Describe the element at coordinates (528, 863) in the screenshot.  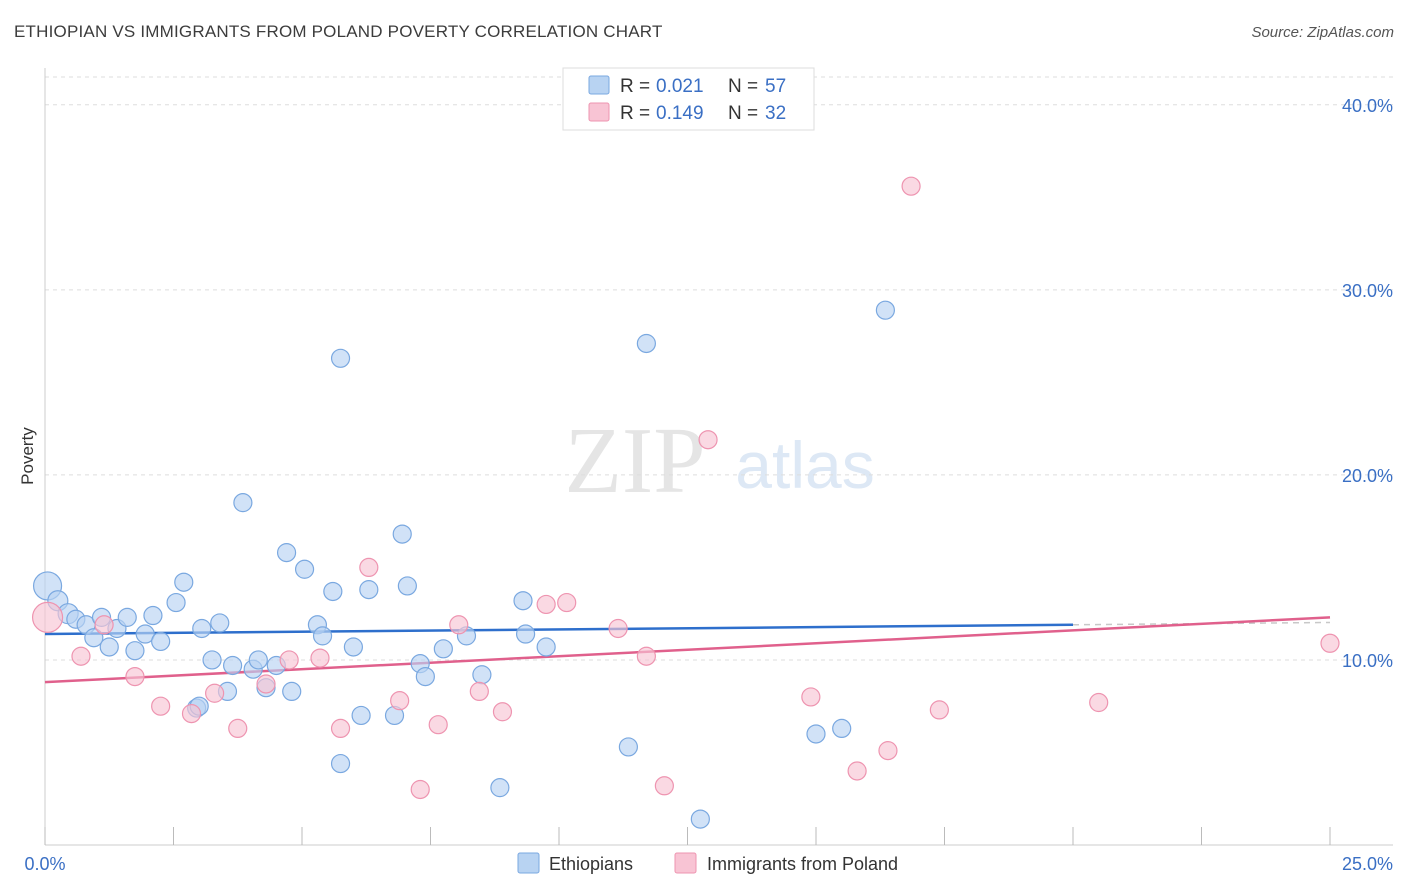
I see `bottom-legend-swatch-ethiopians` at that location.